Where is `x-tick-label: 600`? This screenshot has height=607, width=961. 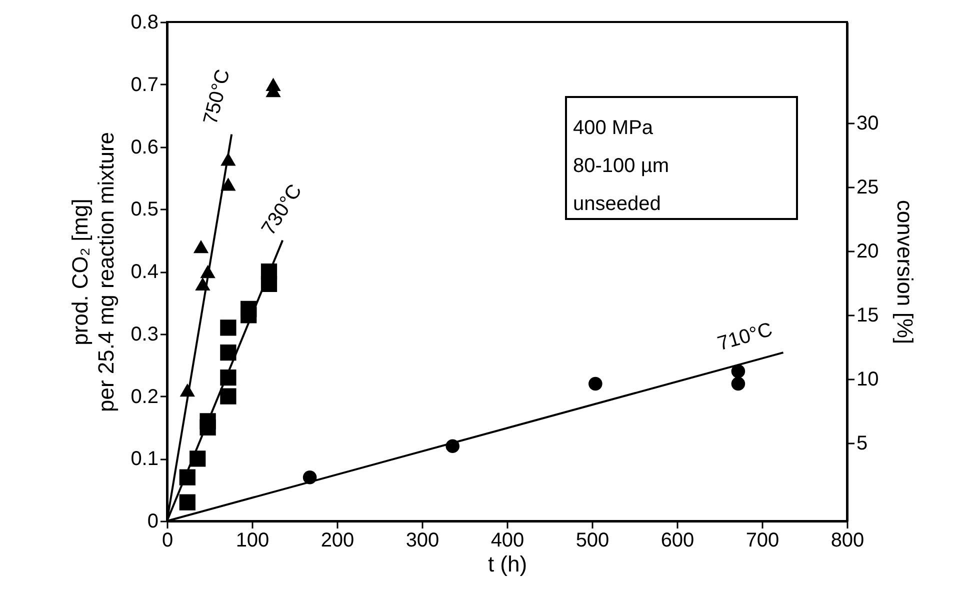
x-tick-label: 600 is located at coordinates (677, 541).